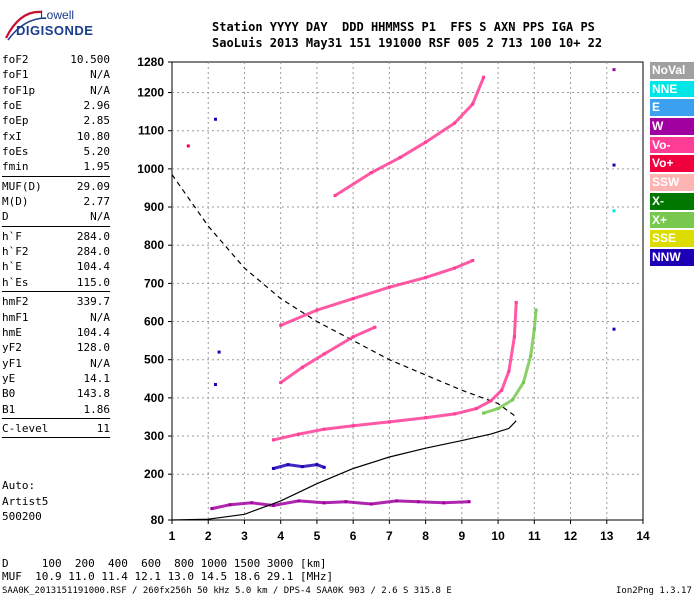 The width and height of the screenshot is (700, 600). I want to click on param-name: C-level, so click(25, 428).